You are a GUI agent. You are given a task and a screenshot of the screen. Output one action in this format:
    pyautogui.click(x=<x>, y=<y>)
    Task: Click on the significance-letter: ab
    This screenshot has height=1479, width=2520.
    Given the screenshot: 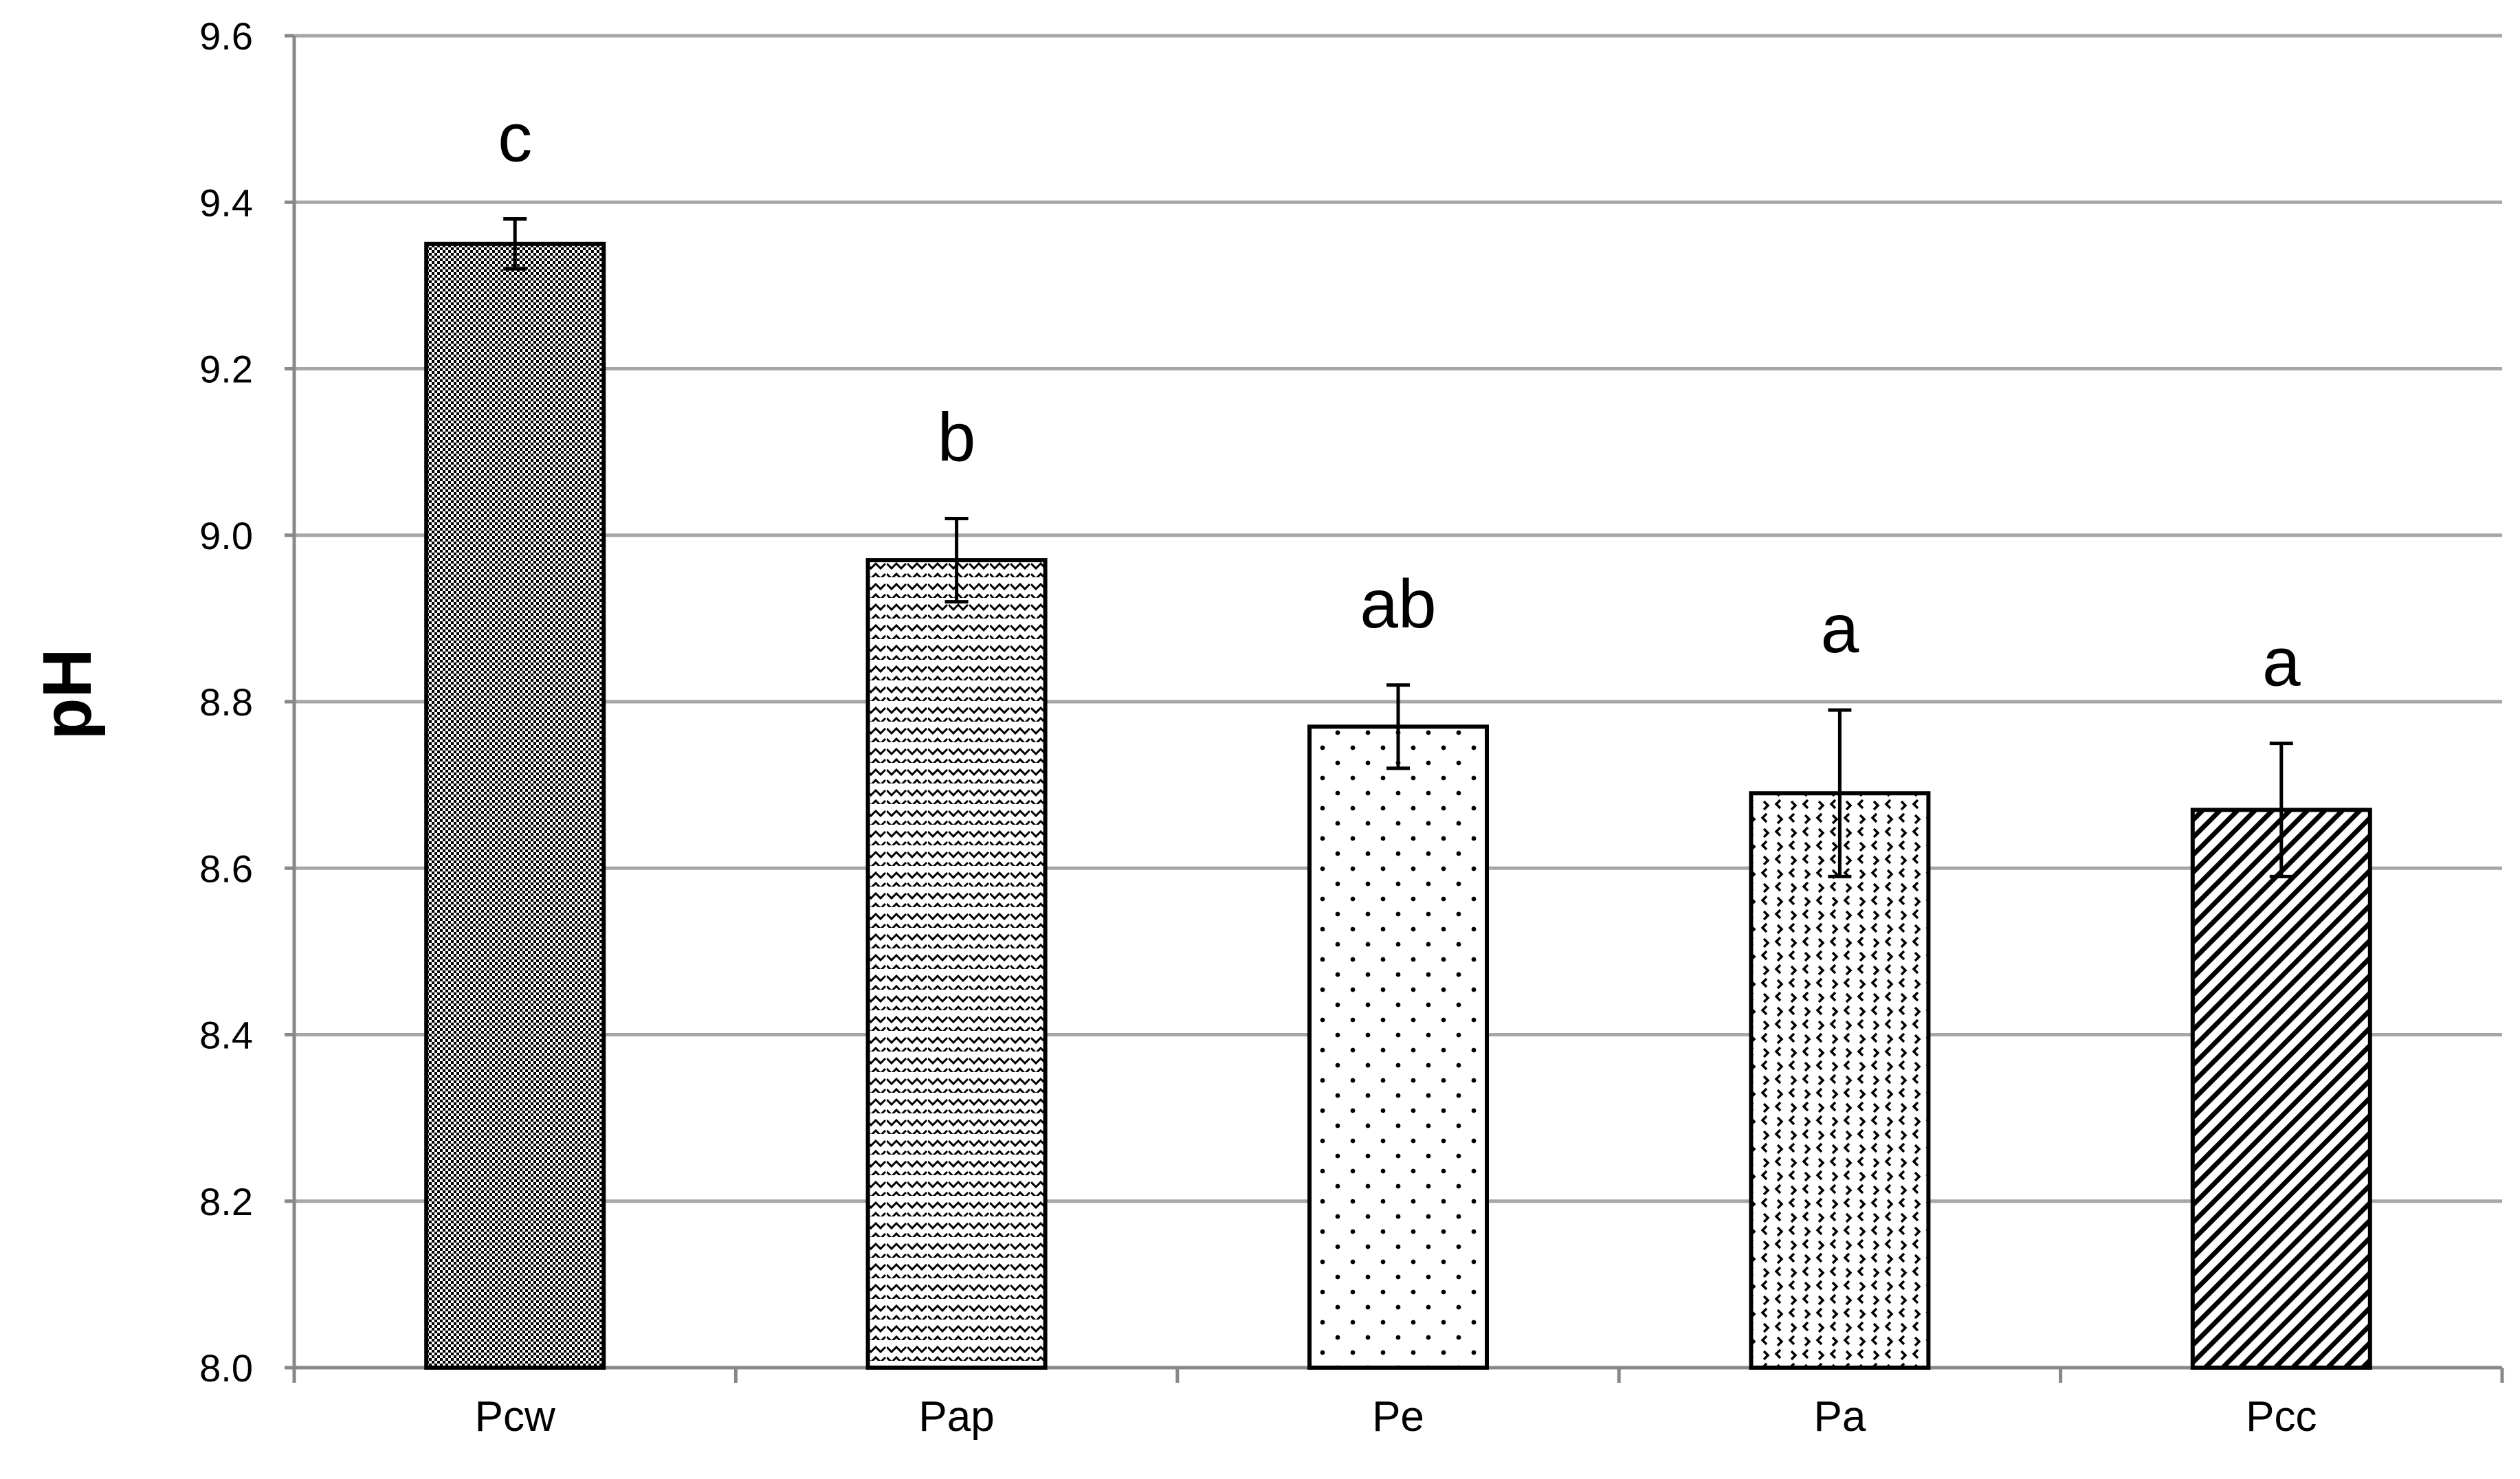 What is the action you would take?
    pyautogui.click(x=1398, y=604)
    